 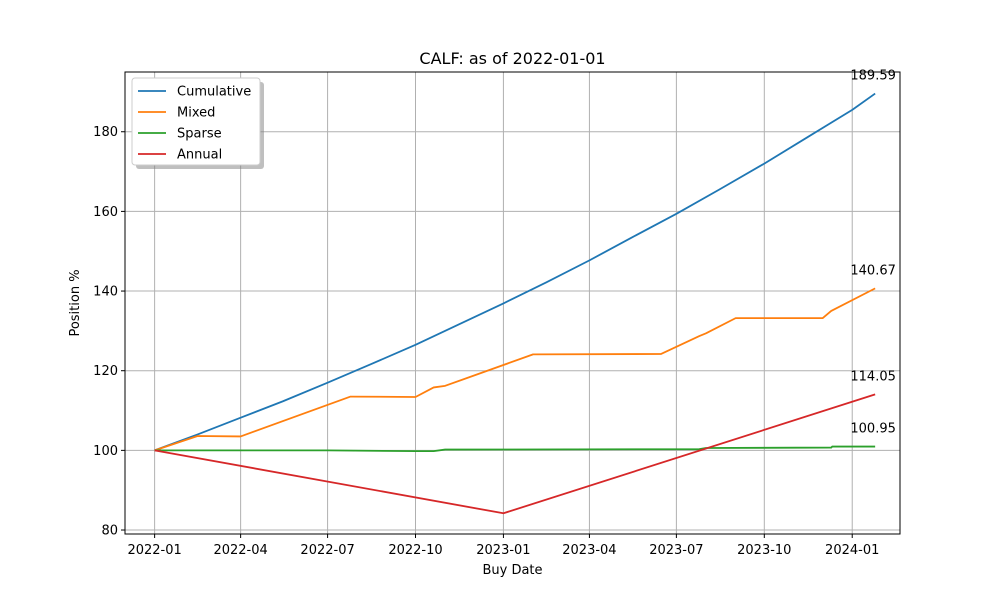 What do you see at coordinates (105, 371) in the screenshot?
I see `y-tick-label: 120` at bounding box center [105, 371].